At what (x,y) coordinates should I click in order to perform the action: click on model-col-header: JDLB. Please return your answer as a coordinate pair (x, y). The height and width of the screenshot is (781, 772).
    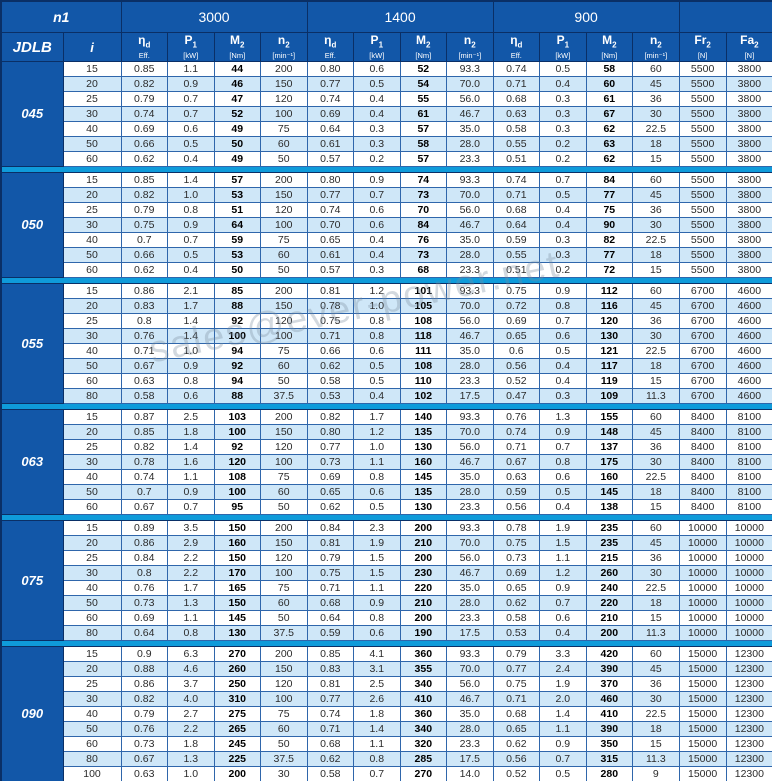
    Looking at the image, I should click on (32, 47).